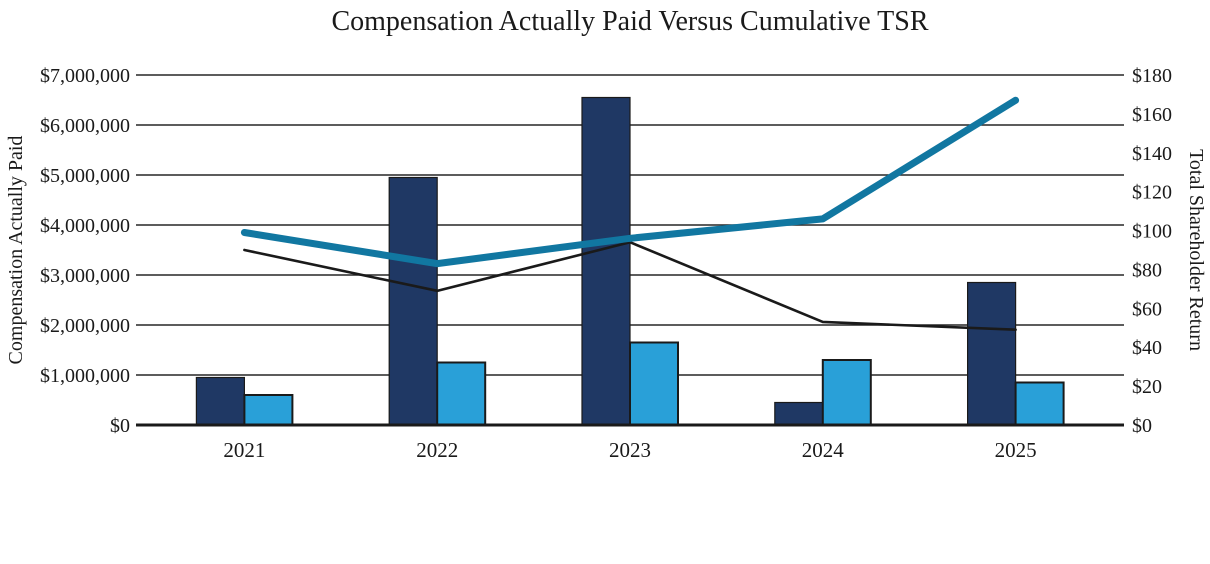 This screenshot has width=1210, height=564. Describe the element at coordinates (1147, 270) in the screenshot. I see `y-axis-right-tick-label: $80` at that location.